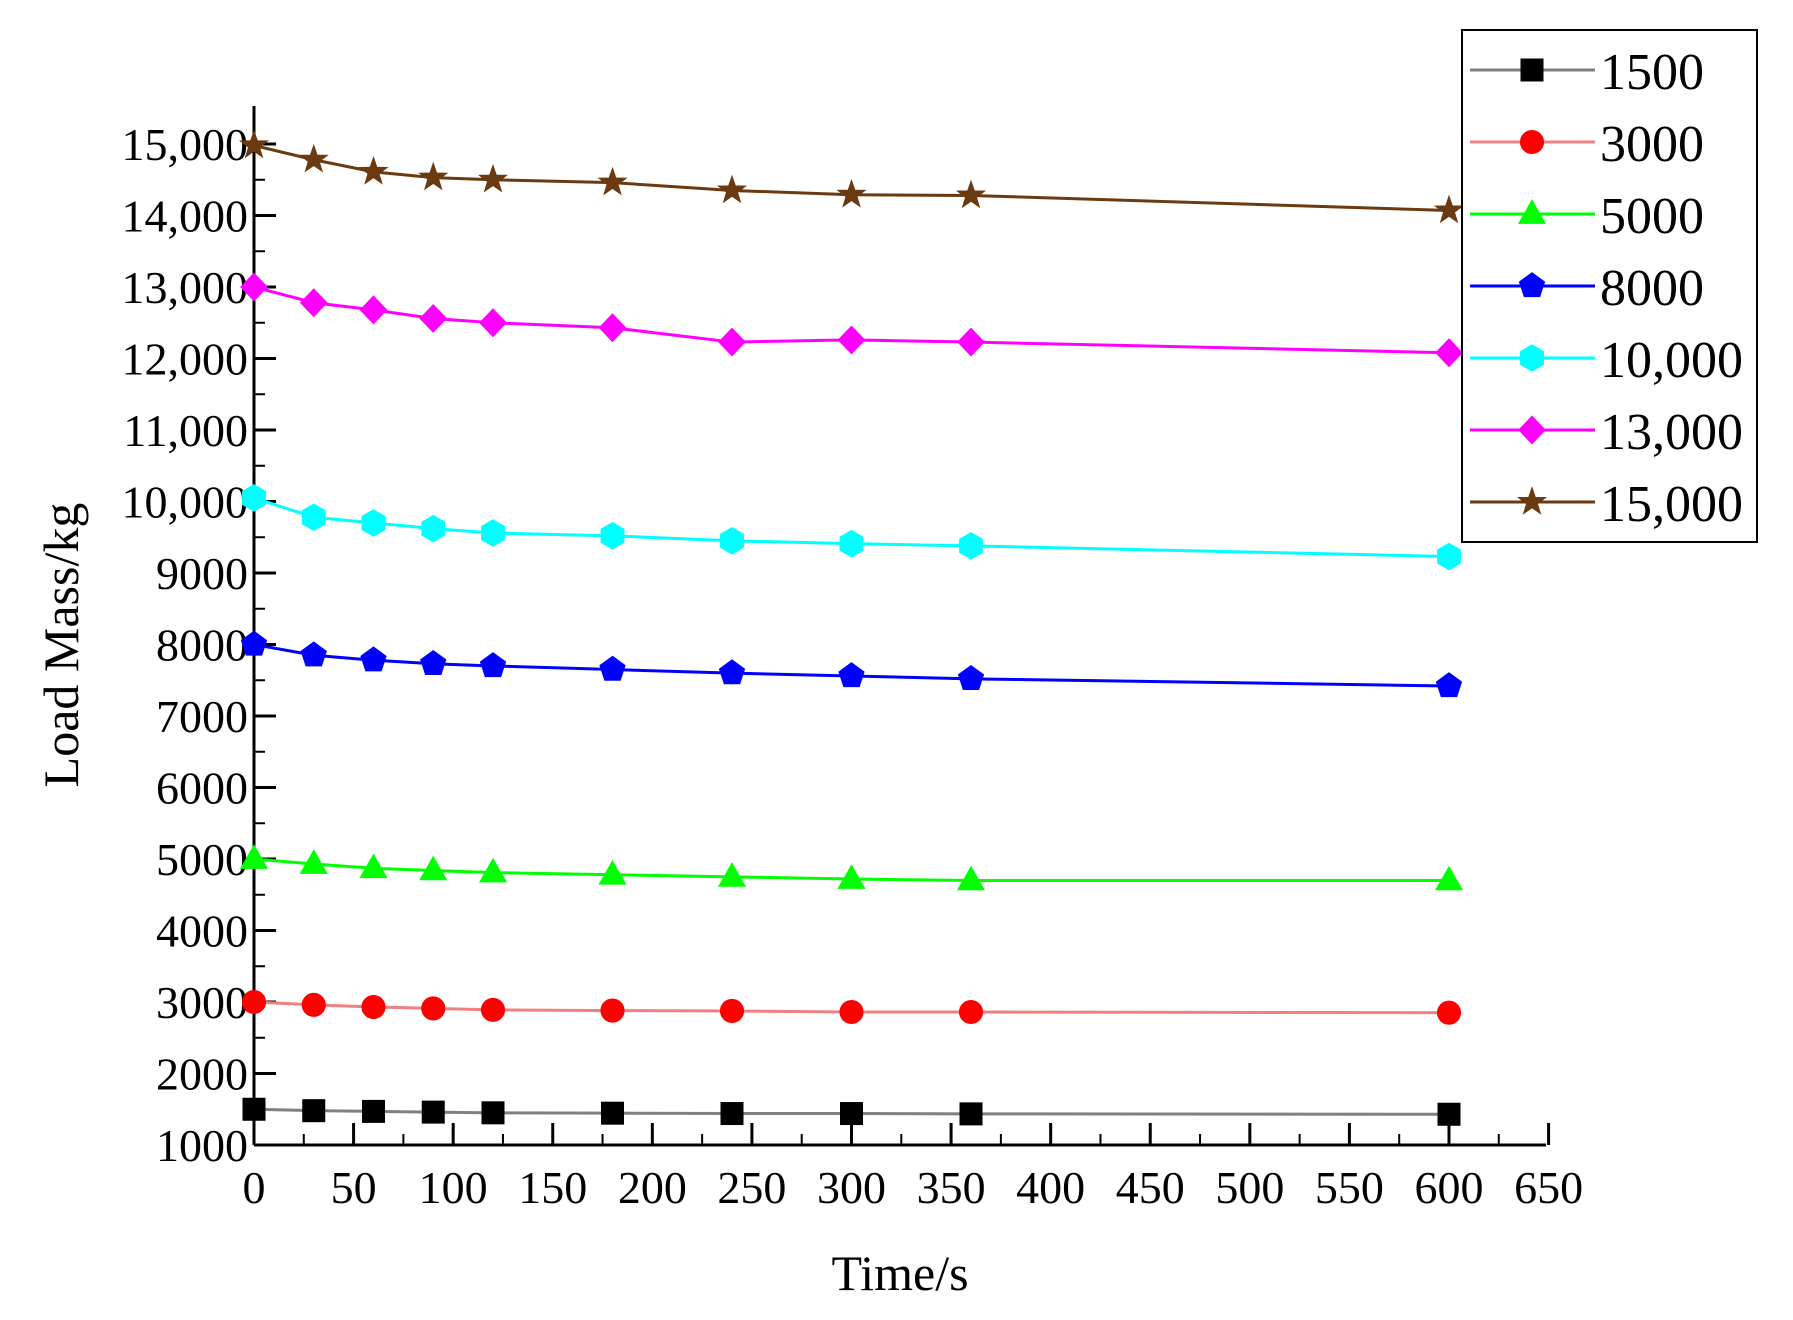 This screenshot has width=1793, height=1320. Describe the element at coordinates (1652, 288) in the screenshot. I see `legend-label: 8000` at that location.